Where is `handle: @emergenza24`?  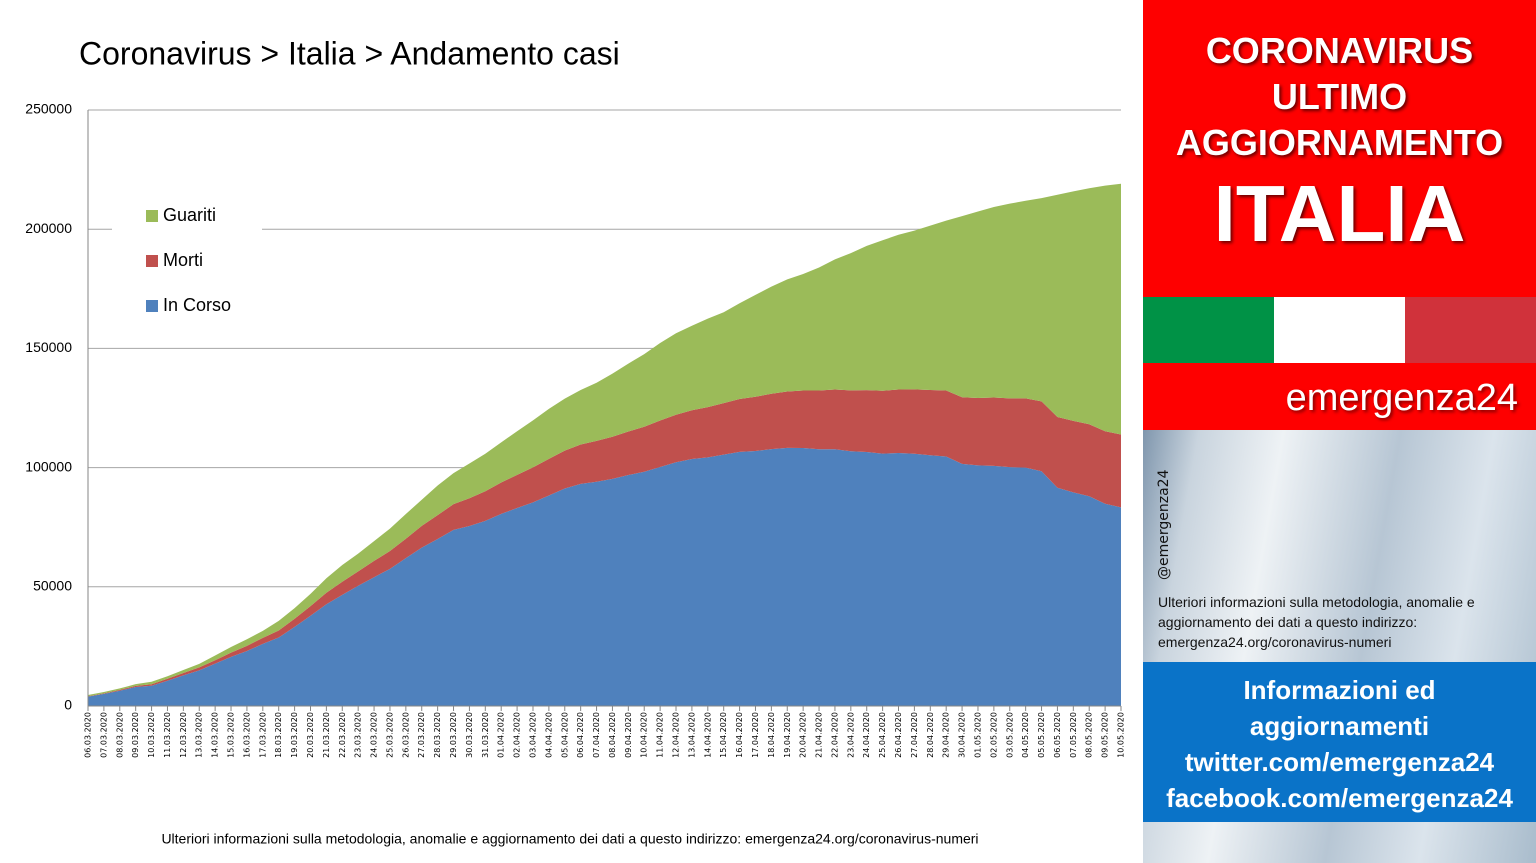
handle: @emergenza24 is located at coordinates (1164, 525).